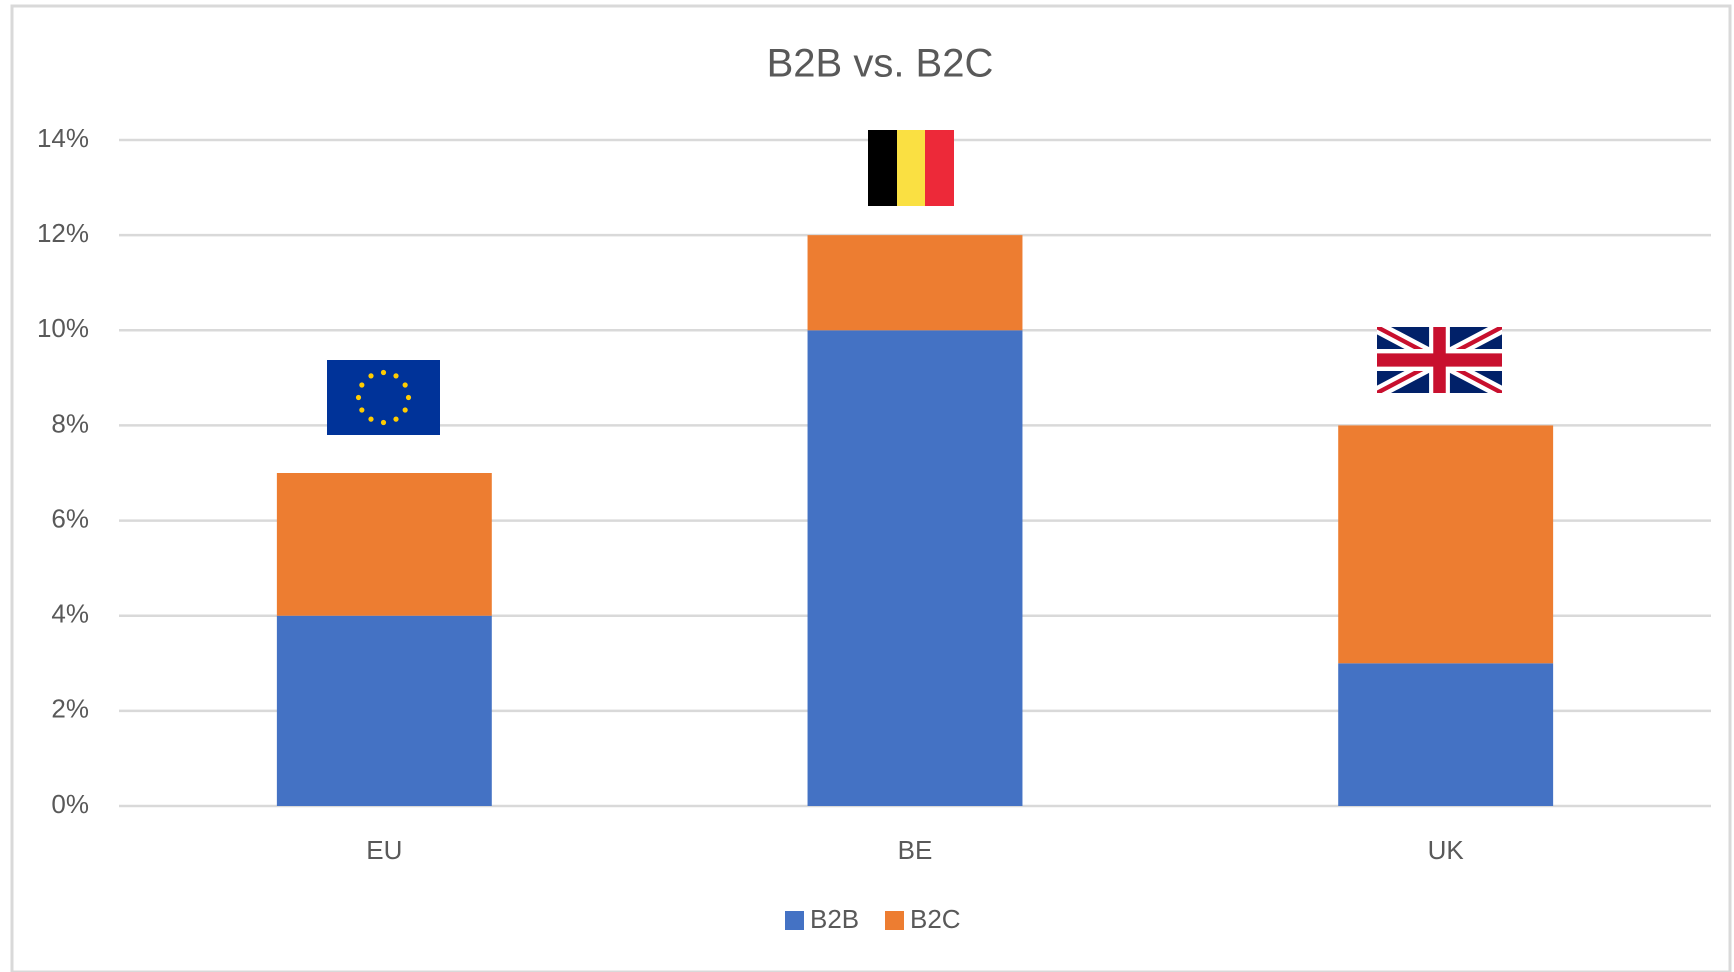 The width and height of the screenshot is (1734, 972). What do you see at coordinates (70, 804) in the screenshot?
I see `y-tick-label: 0%` at bounding box center [70, 804].